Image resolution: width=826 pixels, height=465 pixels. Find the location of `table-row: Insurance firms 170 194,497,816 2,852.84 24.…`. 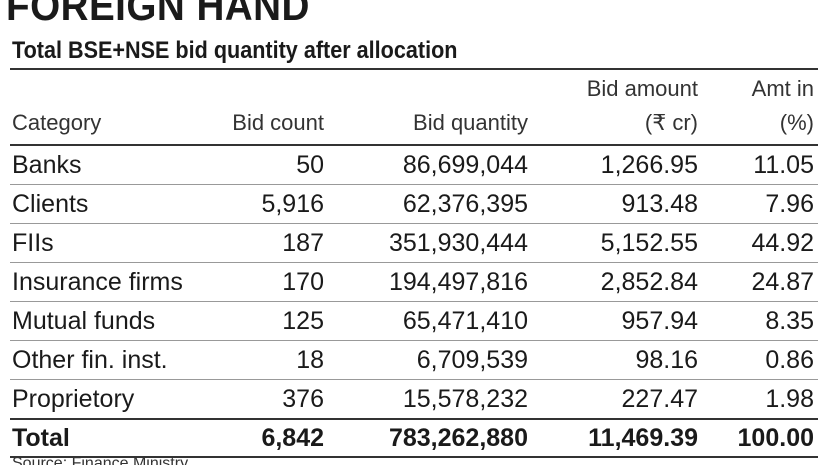

table-row: Insurance firms 170 194,497,816 2,852.84 24.… is located at coordinates (414, 282).